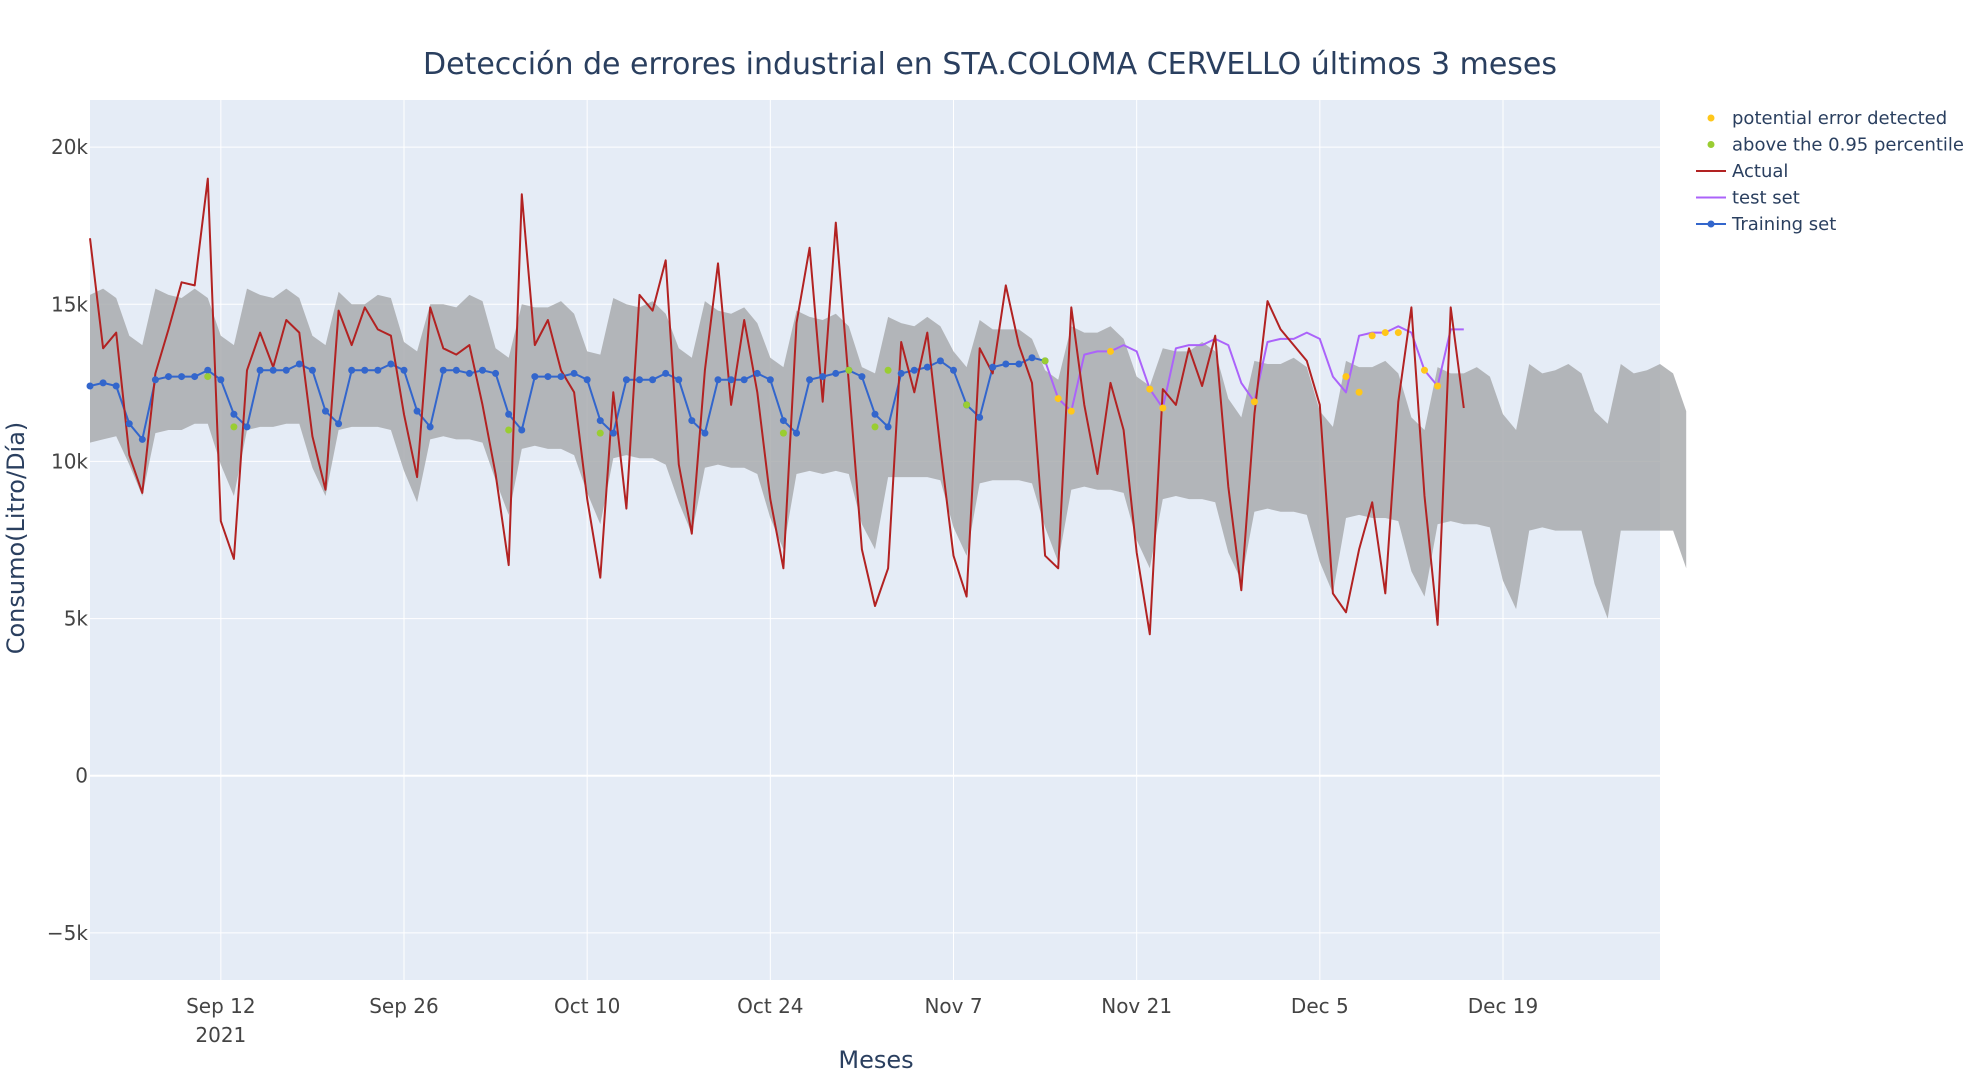  Describe the element at coordinates (404, 1006) in the screenshot. I see `x-tick-label: Sep 26` at that location.